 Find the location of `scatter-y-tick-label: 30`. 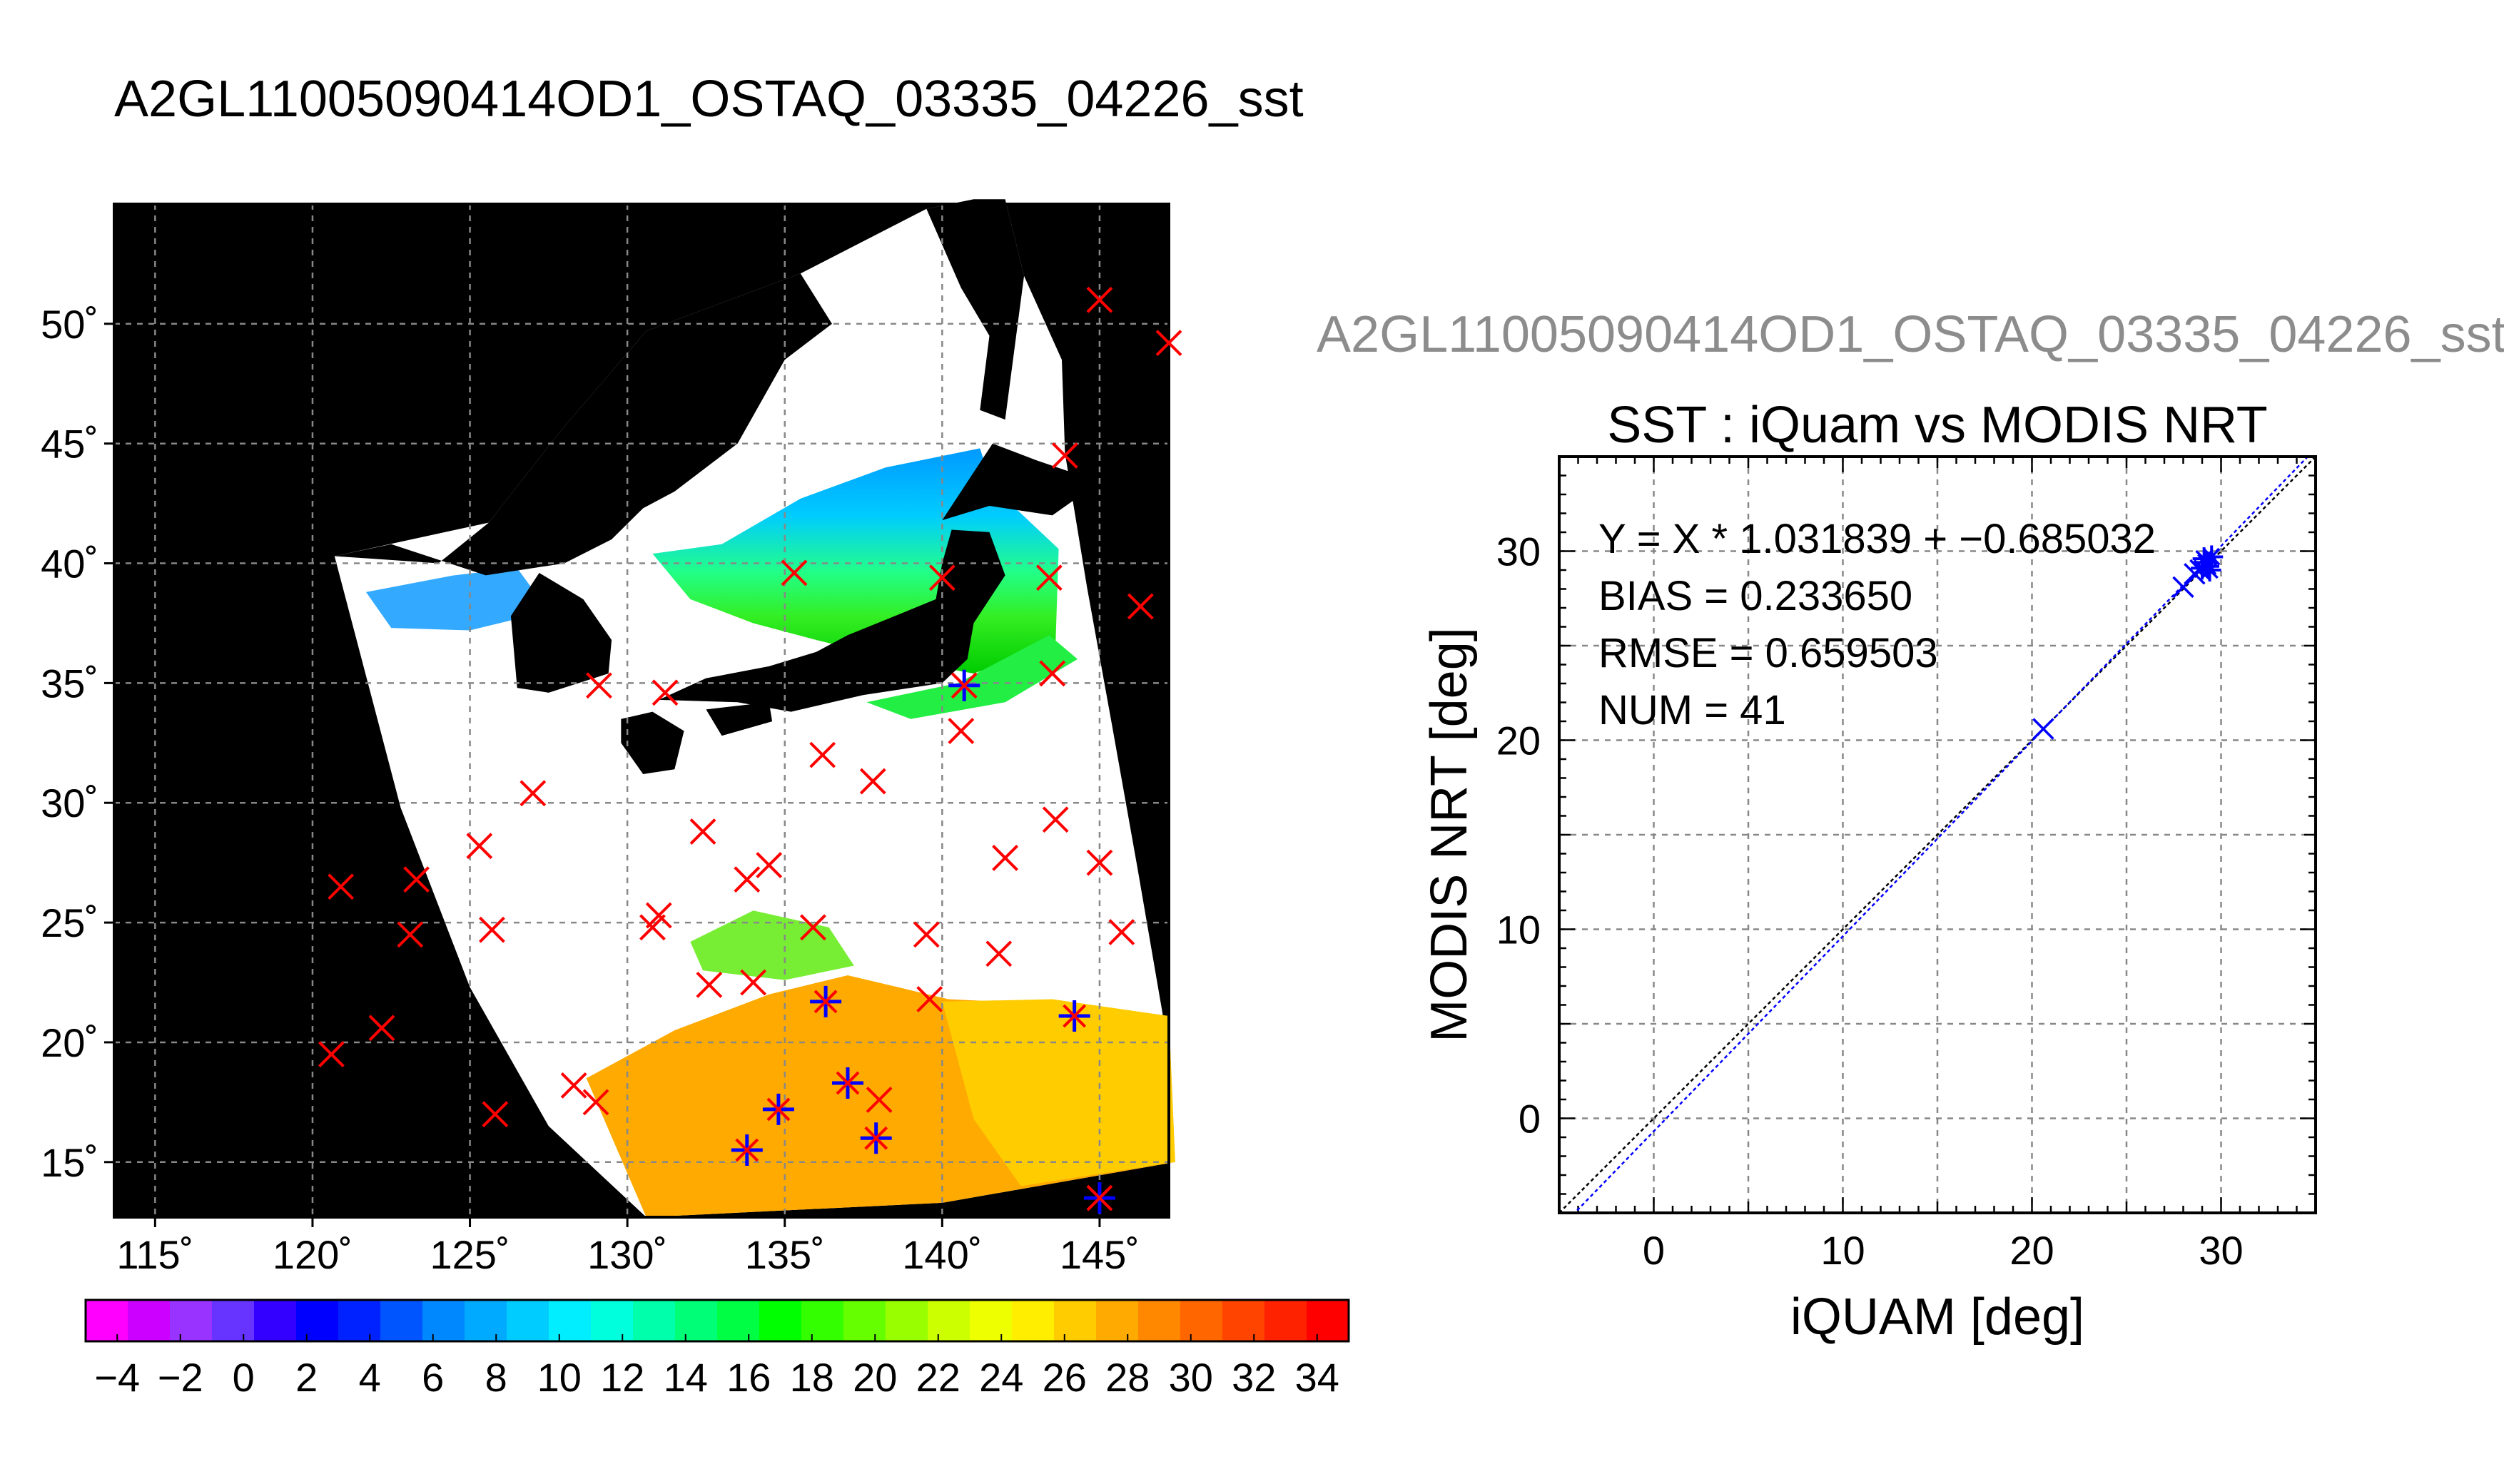

scatter-y-tick-label: 30 is located at coordinates (1518, 551).